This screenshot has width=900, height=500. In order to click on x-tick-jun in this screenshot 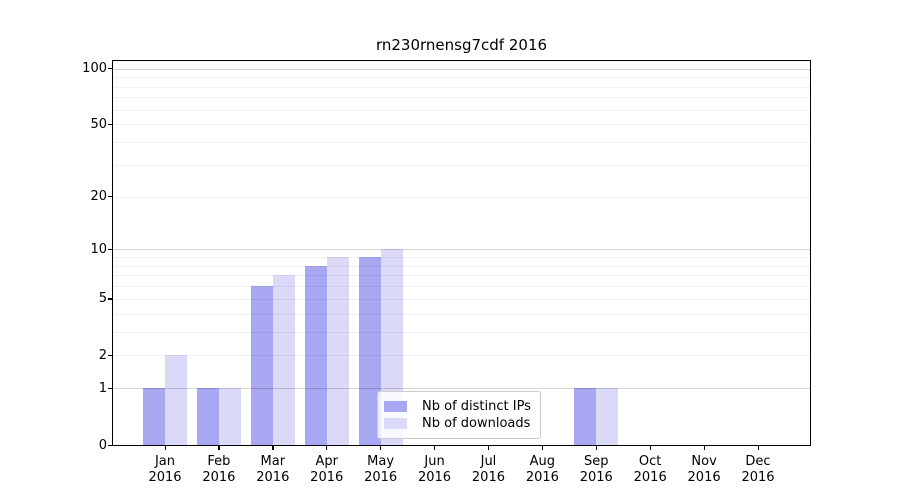, I will do `click(435, 448)`.